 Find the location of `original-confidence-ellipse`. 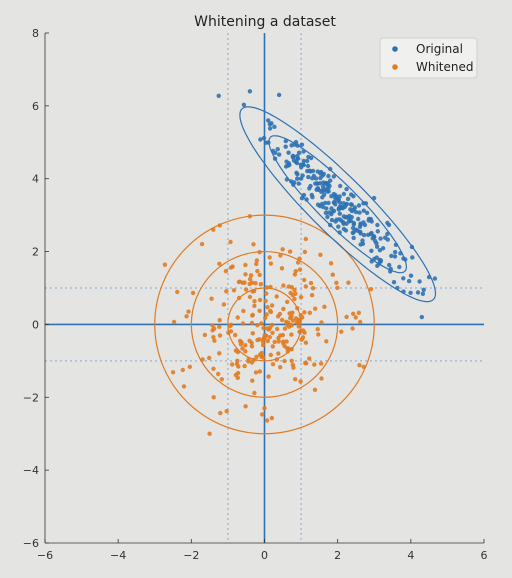

original-confidence-ellipse is located at coordinates (338, 204).